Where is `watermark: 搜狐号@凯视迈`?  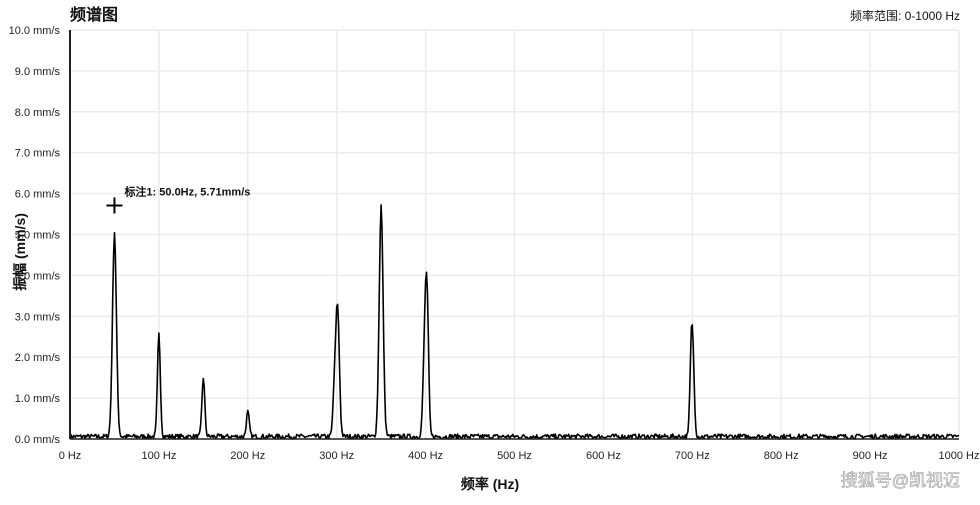 watermark: 搜狐号@凯视迈 is located at coordinates (900, 480).